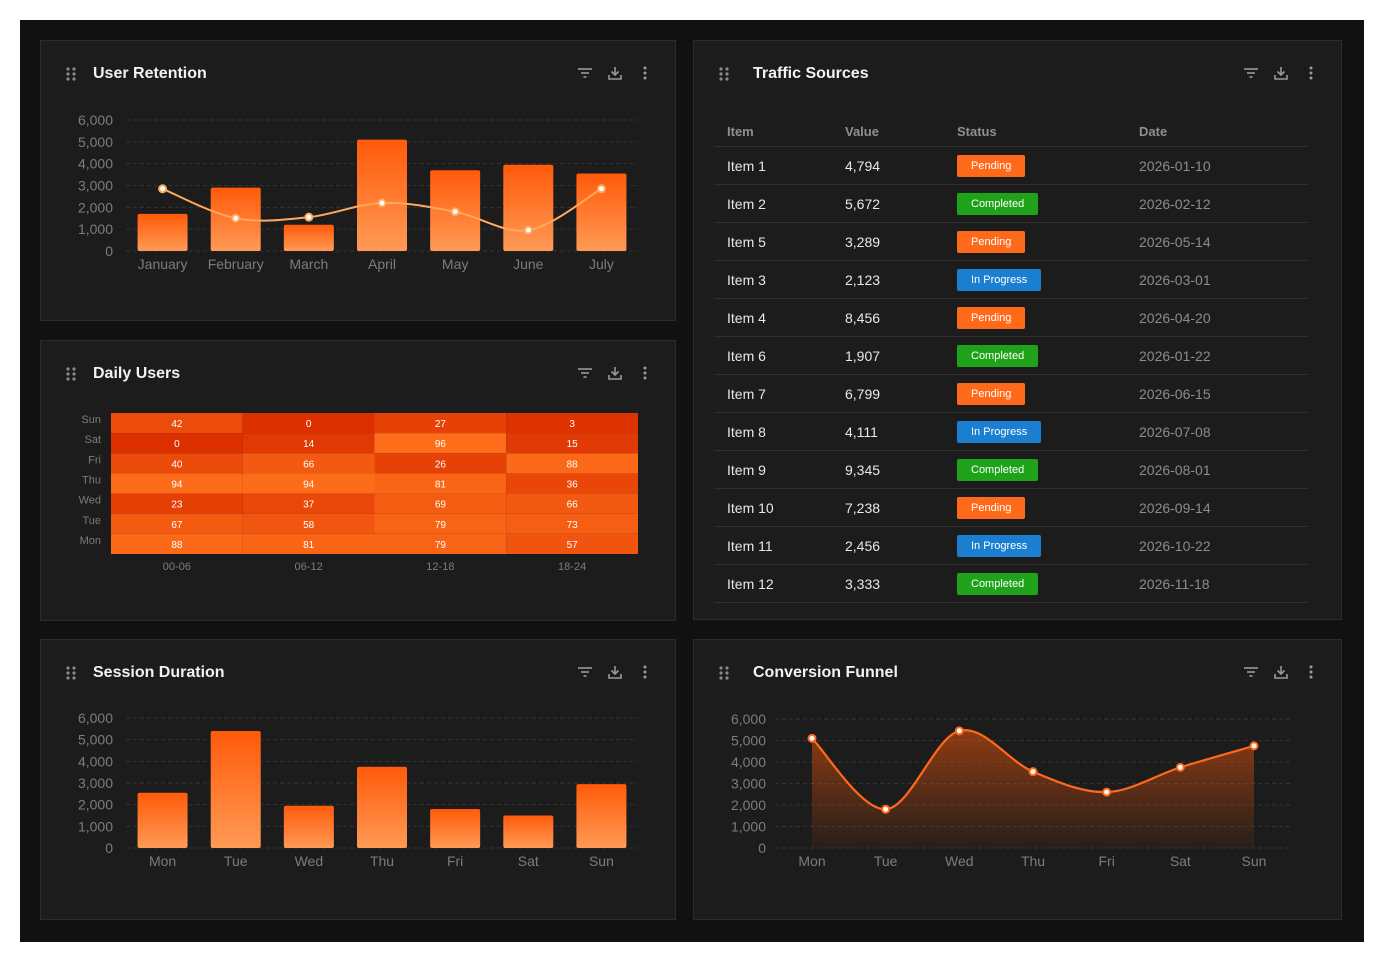 This screenshot has height=962, width=1384. What do you see at coordinates (358, 373) in the screenshot?
I see `panel-header: Daily Users` at bounding box center [358, 373].